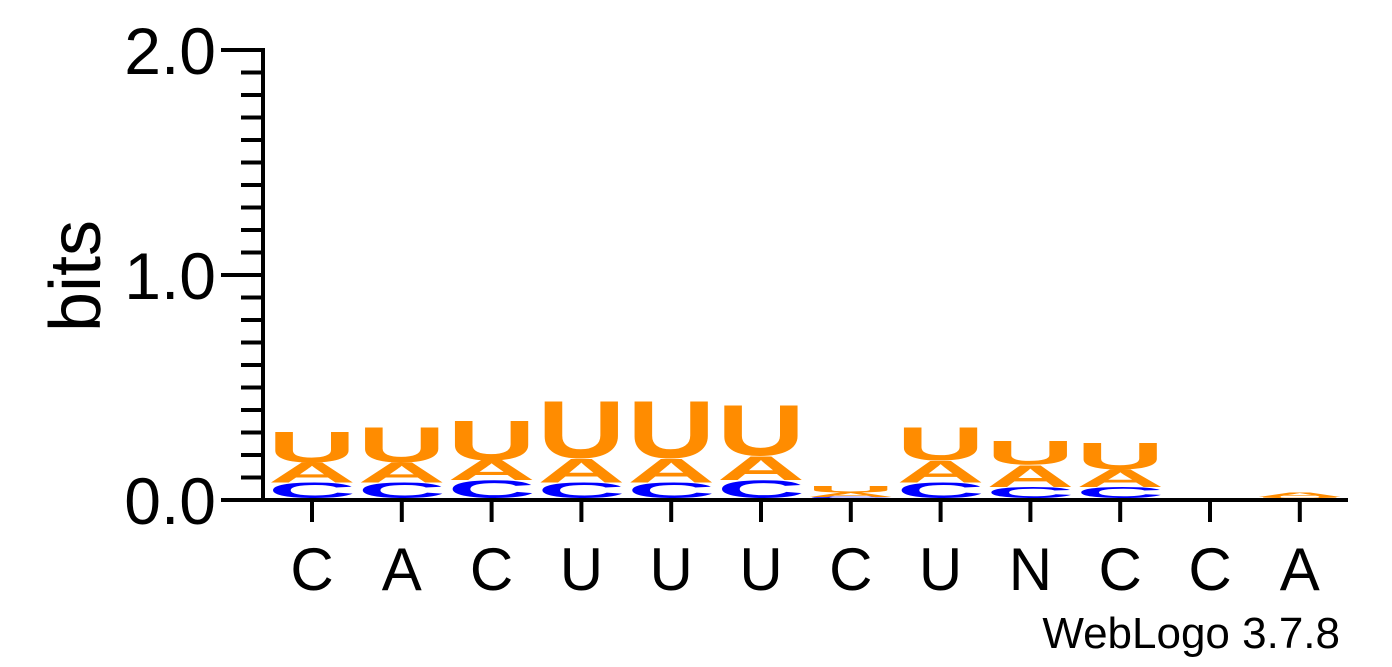 The height and width of the screenshot is (667, 1392). Describe the element at coordinates (76, 276) in the screenshot. I see `y-axis-label: bits` at that location.